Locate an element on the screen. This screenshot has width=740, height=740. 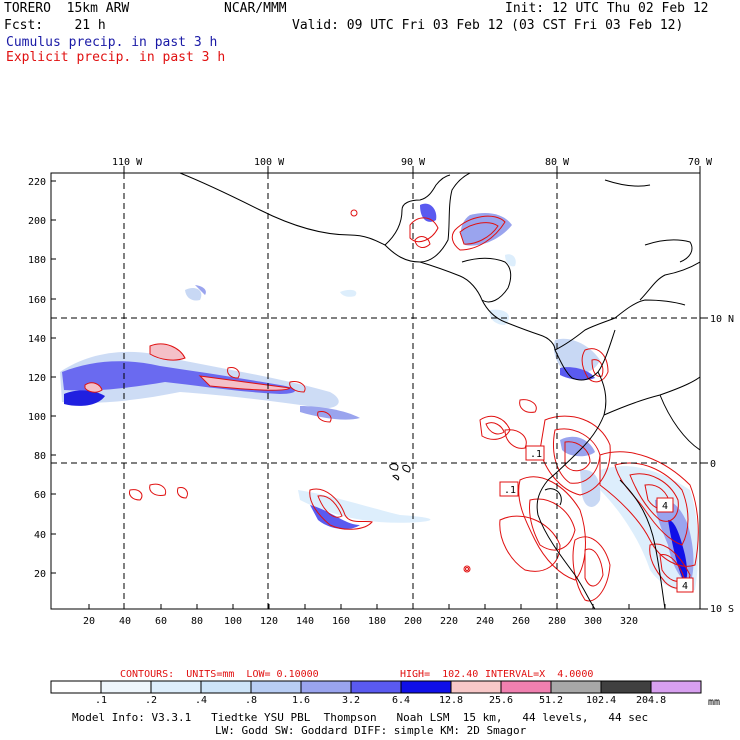
y-tick-label: 20 is located at coordinates (40, 574).